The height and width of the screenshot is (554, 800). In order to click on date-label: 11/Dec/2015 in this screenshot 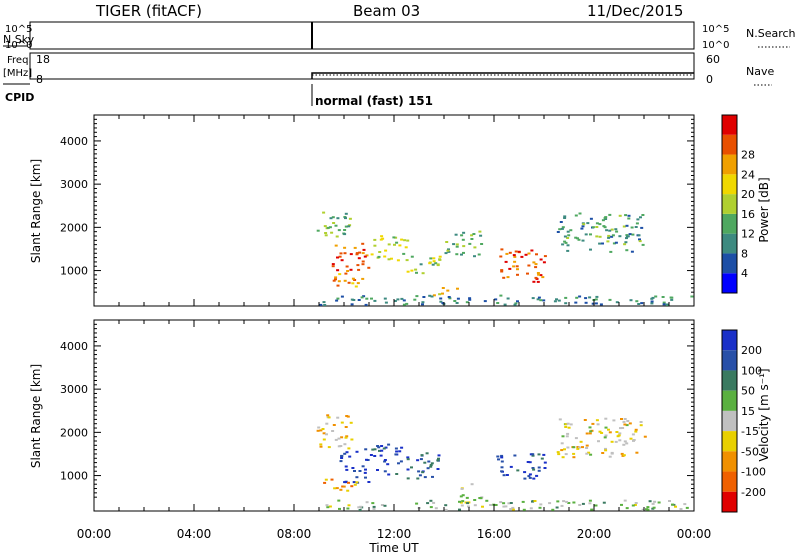, I will do `click(635, 11)`.